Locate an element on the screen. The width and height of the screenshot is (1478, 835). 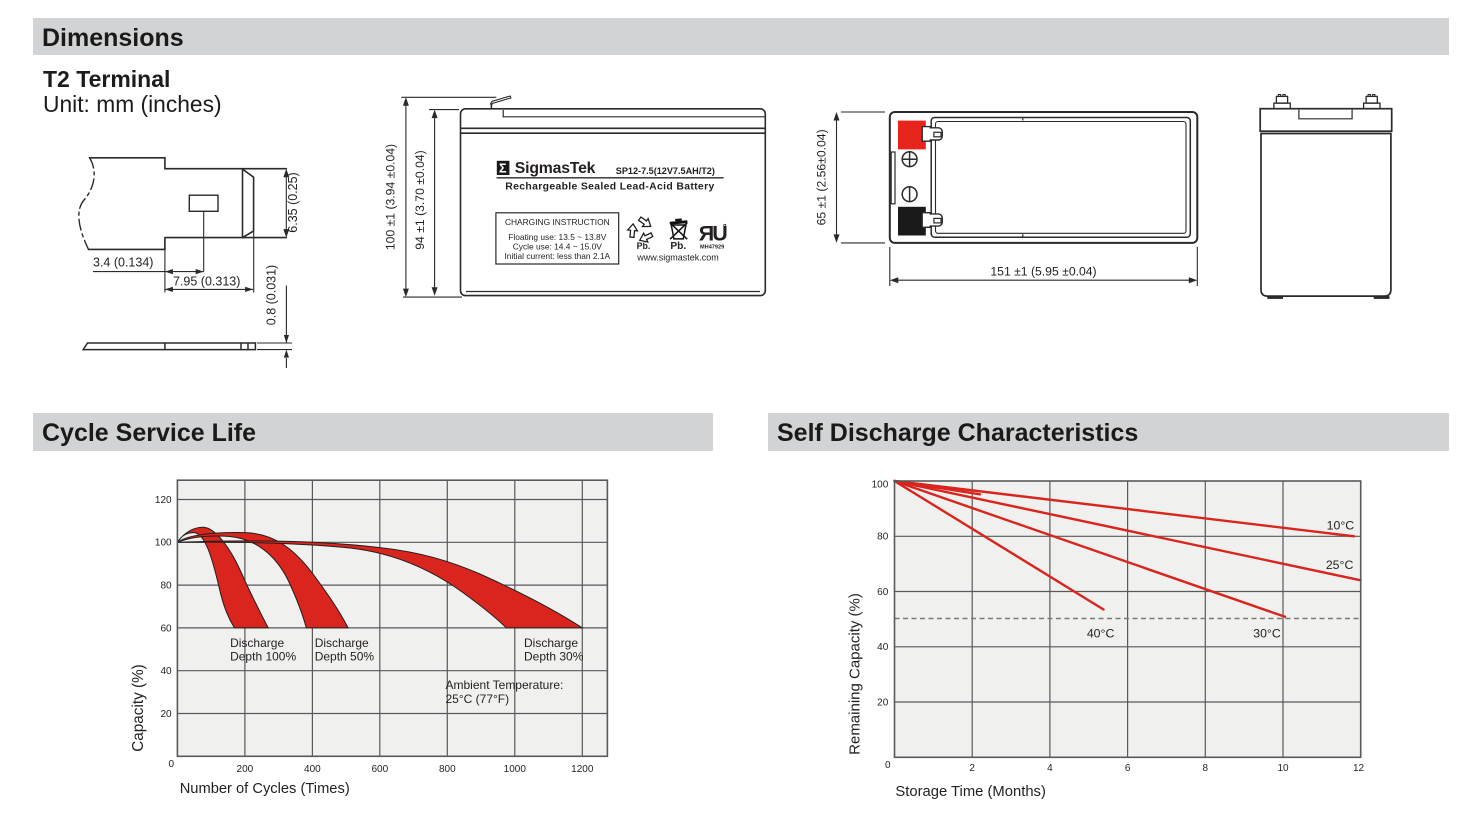
svg-text: Depth 50% is located at coordinates (345, 656).